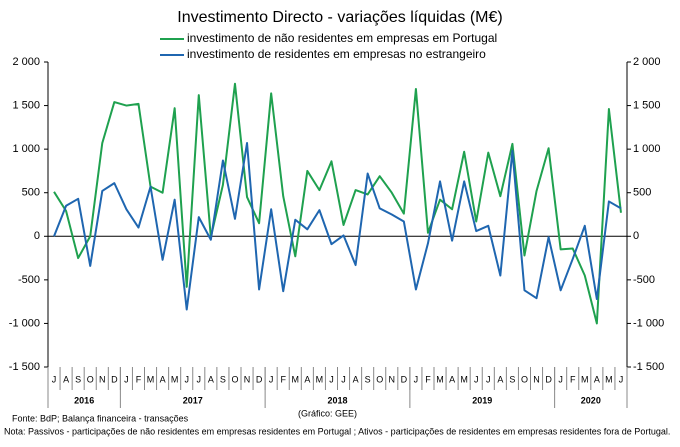 Image resolution: width=680 pixels, height=447 pixels. What do you see at coordinates (482, 400) in the screenshot?
I see `year-label: 2019` at bounding box center [482, 400].